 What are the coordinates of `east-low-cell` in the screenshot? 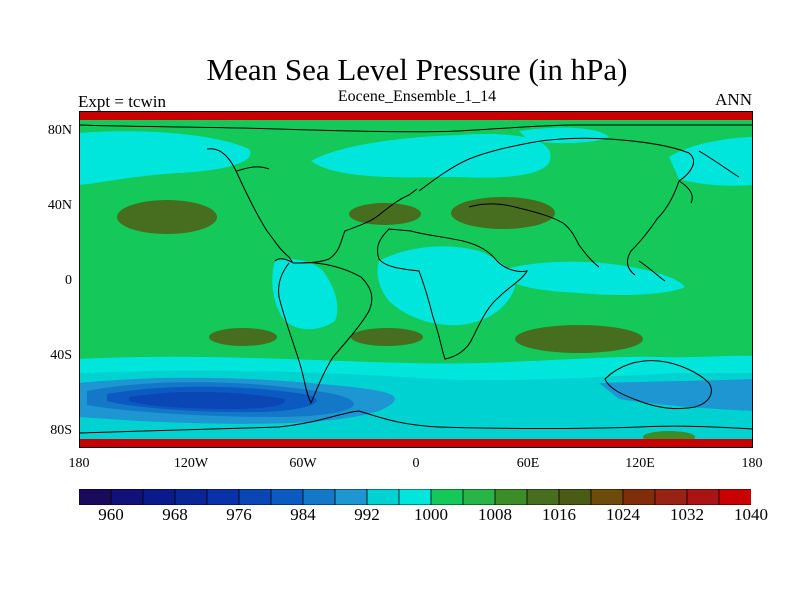 It's located at (743, 397).